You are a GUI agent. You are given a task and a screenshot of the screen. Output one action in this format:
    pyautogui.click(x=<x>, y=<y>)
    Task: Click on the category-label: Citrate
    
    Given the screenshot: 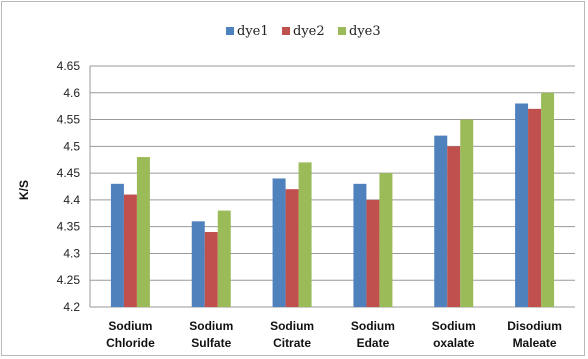 What is the action you would take?
    pyautogui.click(x=292, y=343)
    